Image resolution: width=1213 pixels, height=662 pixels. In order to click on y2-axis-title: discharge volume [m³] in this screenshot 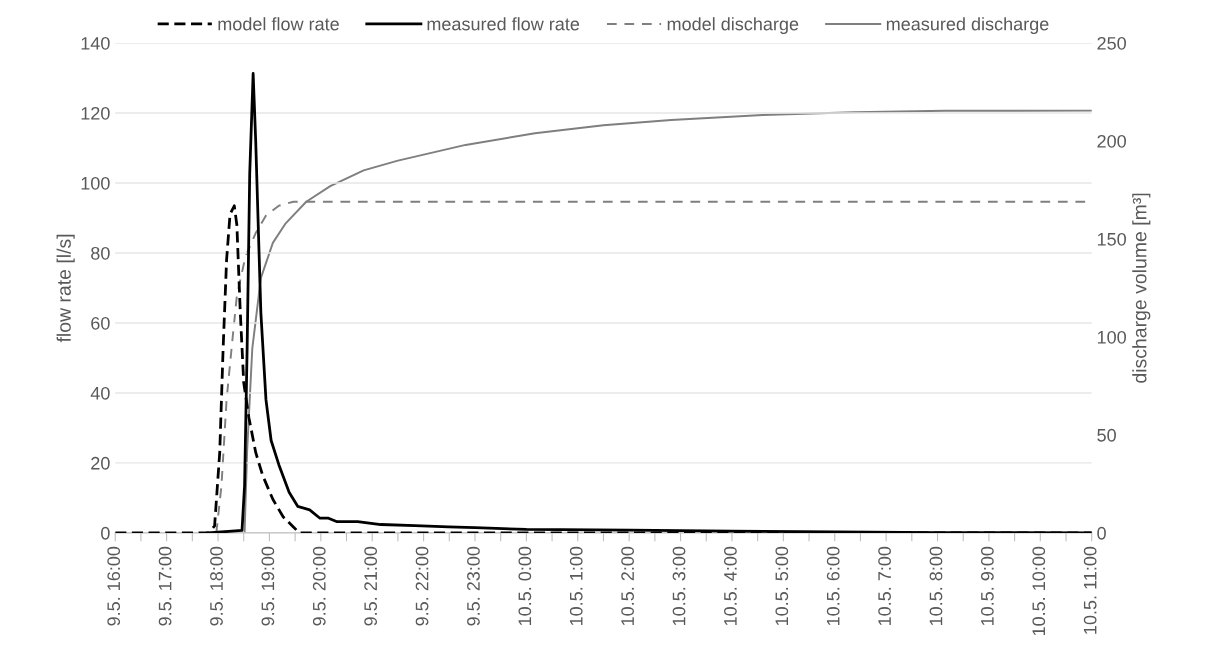, I will do `click(1141, 288)`.